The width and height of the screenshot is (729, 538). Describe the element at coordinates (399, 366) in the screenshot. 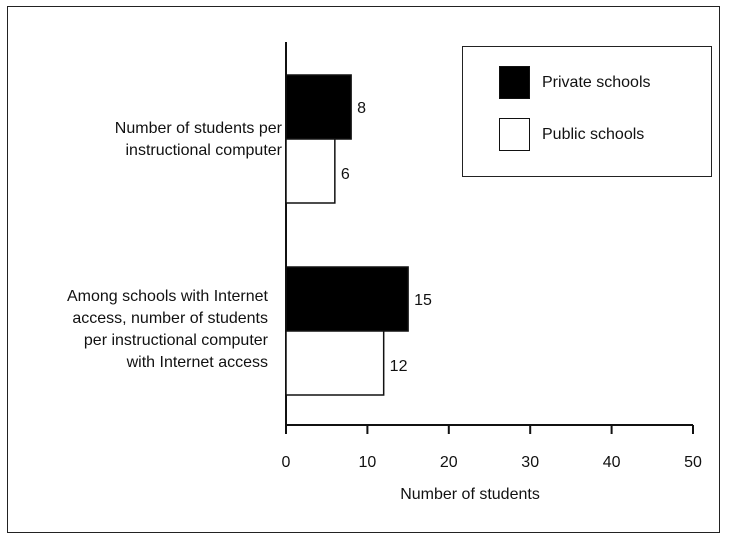

I see `data-label: 12` at that location.